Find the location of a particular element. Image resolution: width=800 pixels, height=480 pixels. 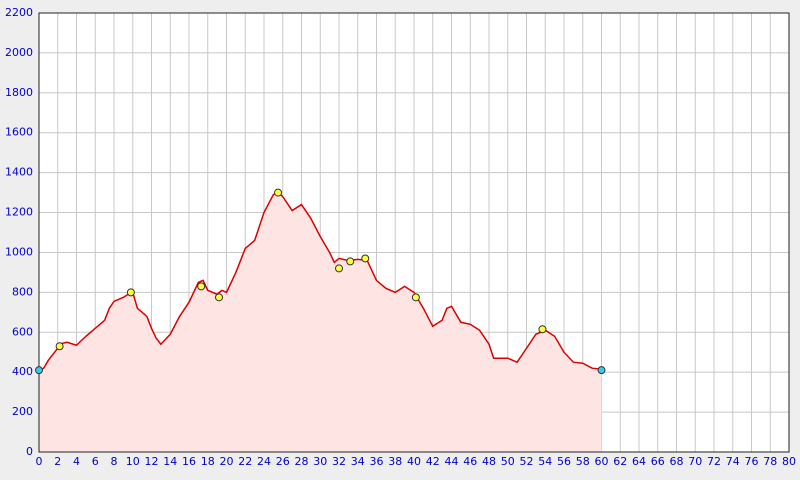

y-tick-label: 0 is located at coordinates (29, 451).